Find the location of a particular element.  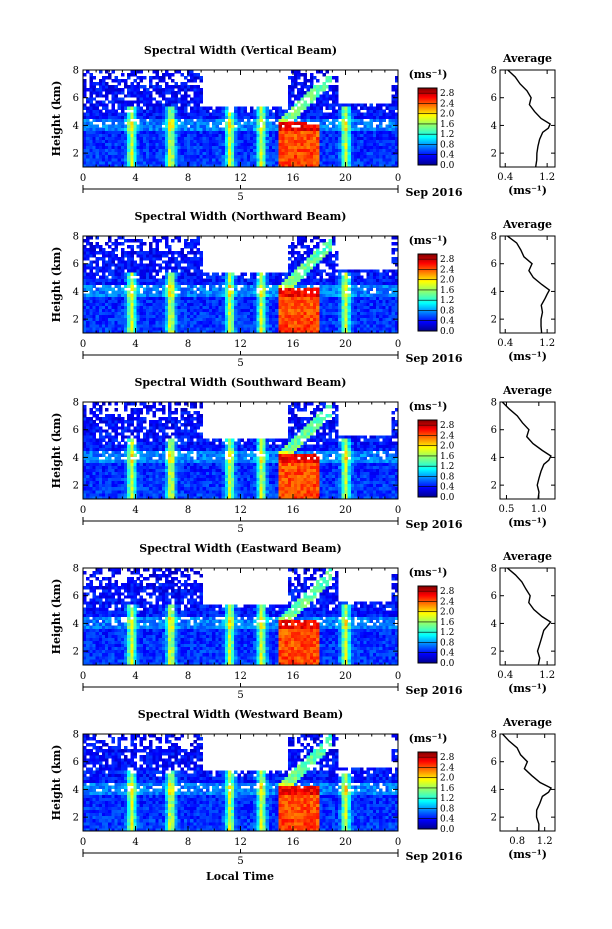

average-profile-line is located at coordinates (529, 118).